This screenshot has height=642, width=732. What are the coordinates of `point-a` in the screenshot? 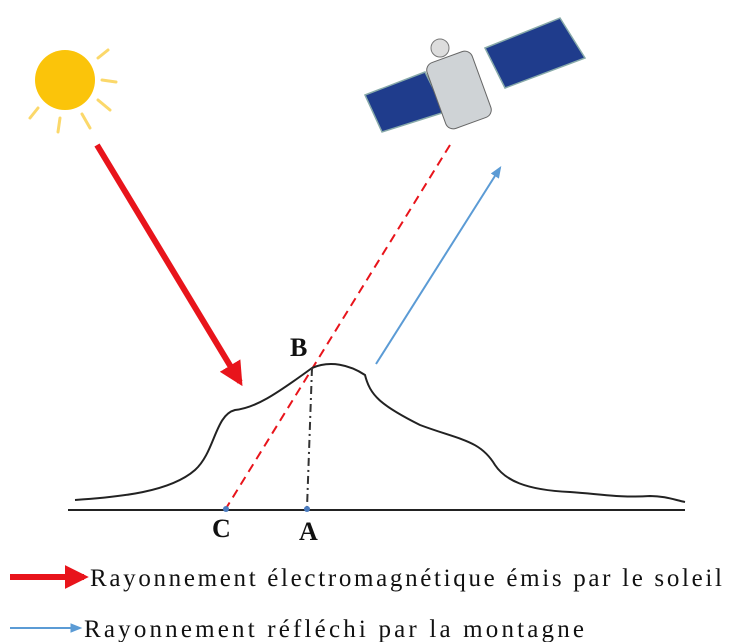 It's located at (307, 509).